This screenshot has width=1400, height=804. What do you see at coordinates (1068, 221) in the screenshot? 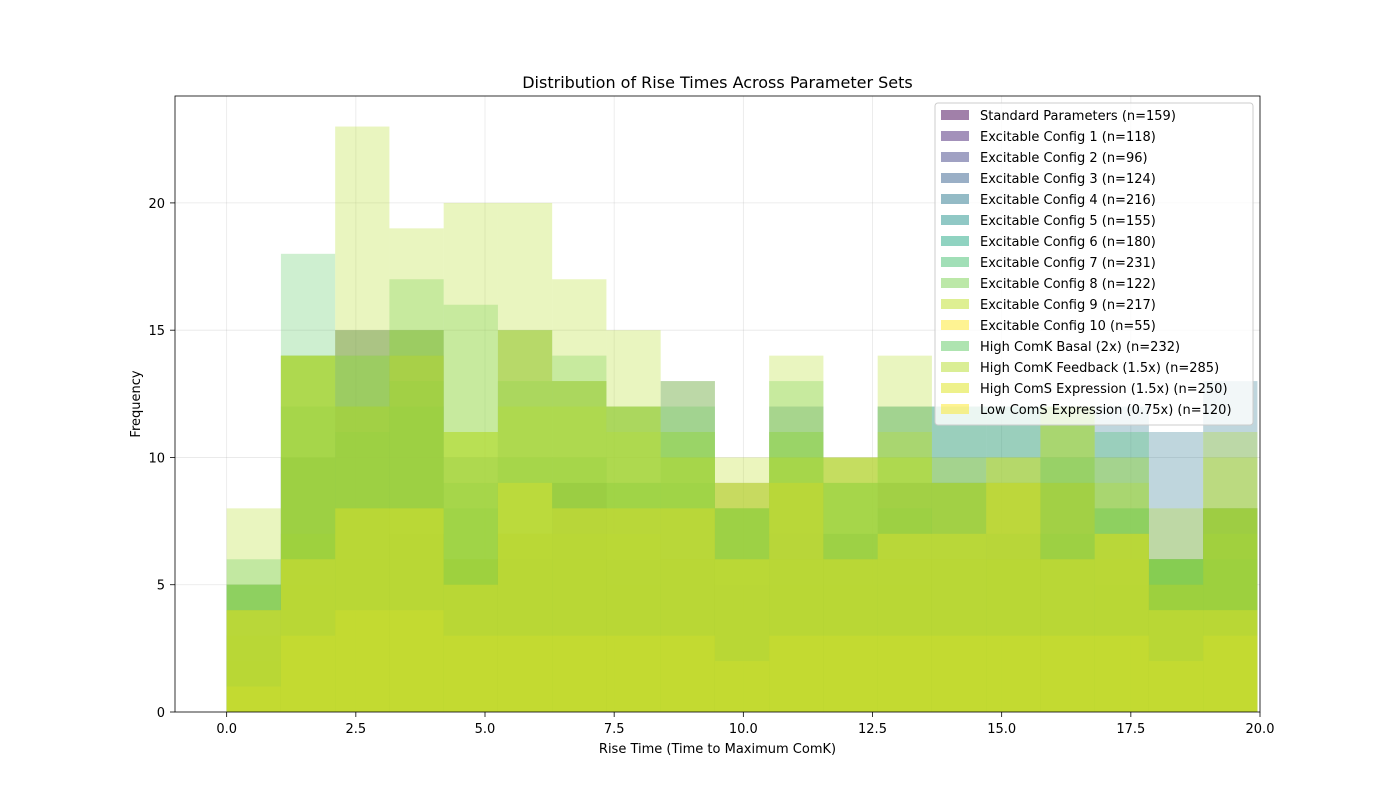
I see `legend-entry: Excitable Config 5 (n=155)` at bounding box center [1068, 221].